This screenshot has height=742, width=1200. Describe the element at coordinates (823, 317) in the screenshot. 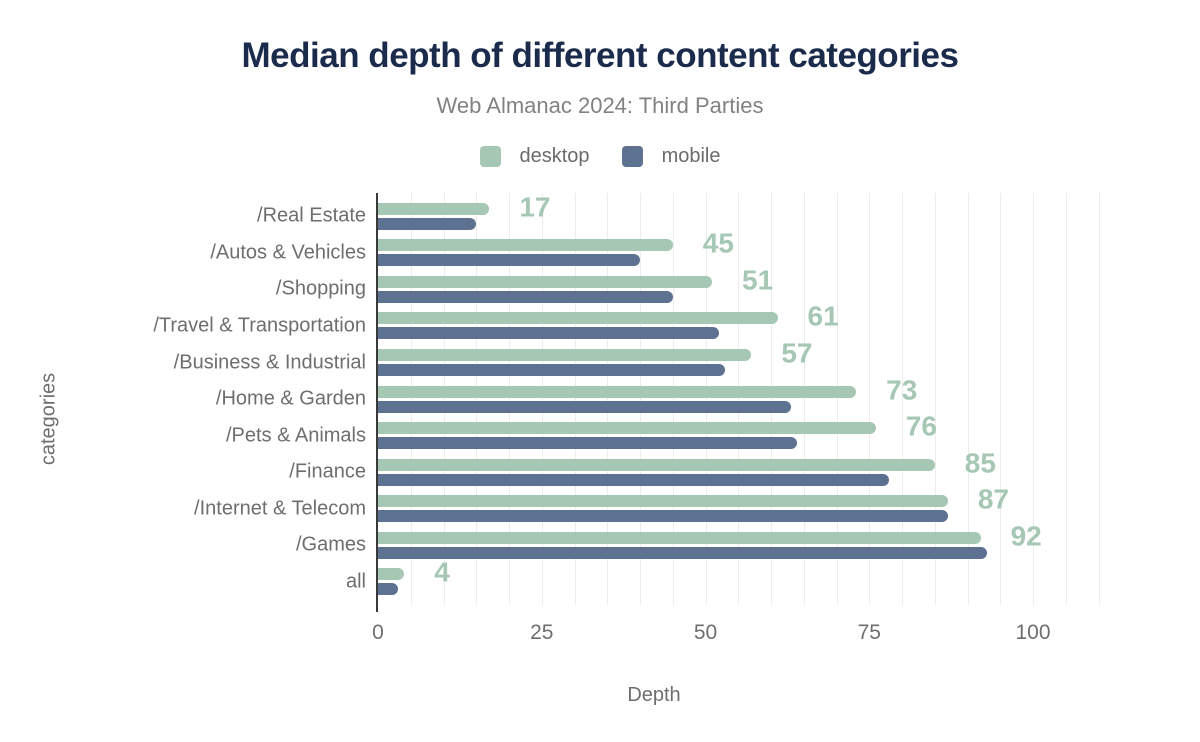

I see `value-label: 61` at that location.